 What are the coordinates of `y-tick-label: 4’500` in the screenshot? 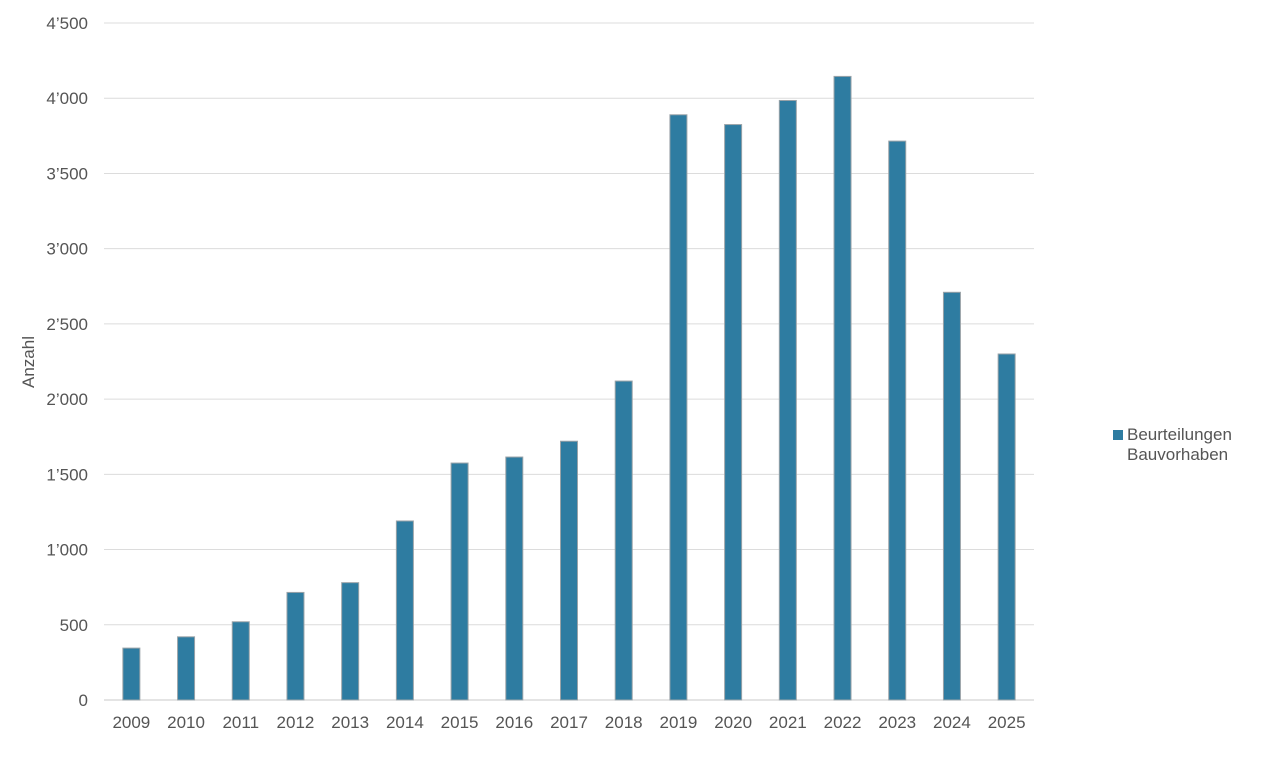 It's located at (67, 23).